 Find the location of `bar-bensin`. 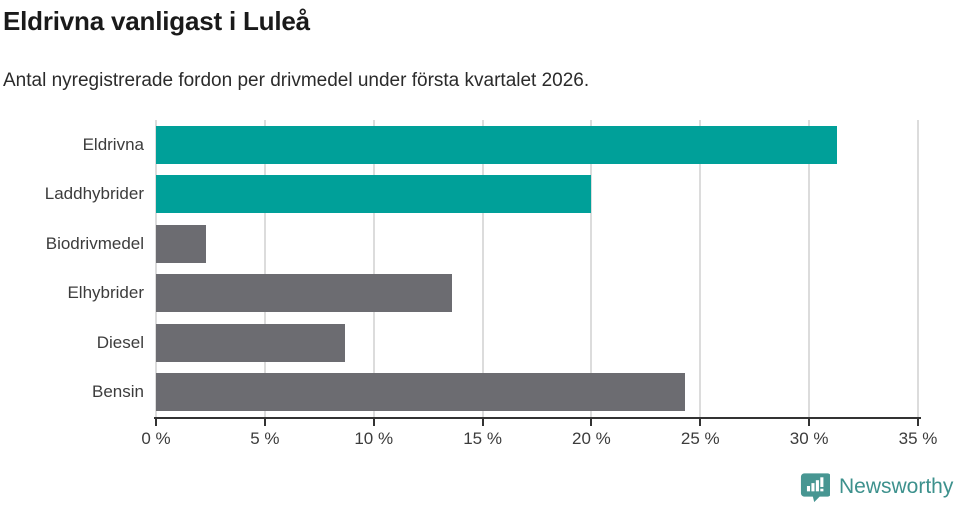

bar-bensin is located at coordinates (421, 392).